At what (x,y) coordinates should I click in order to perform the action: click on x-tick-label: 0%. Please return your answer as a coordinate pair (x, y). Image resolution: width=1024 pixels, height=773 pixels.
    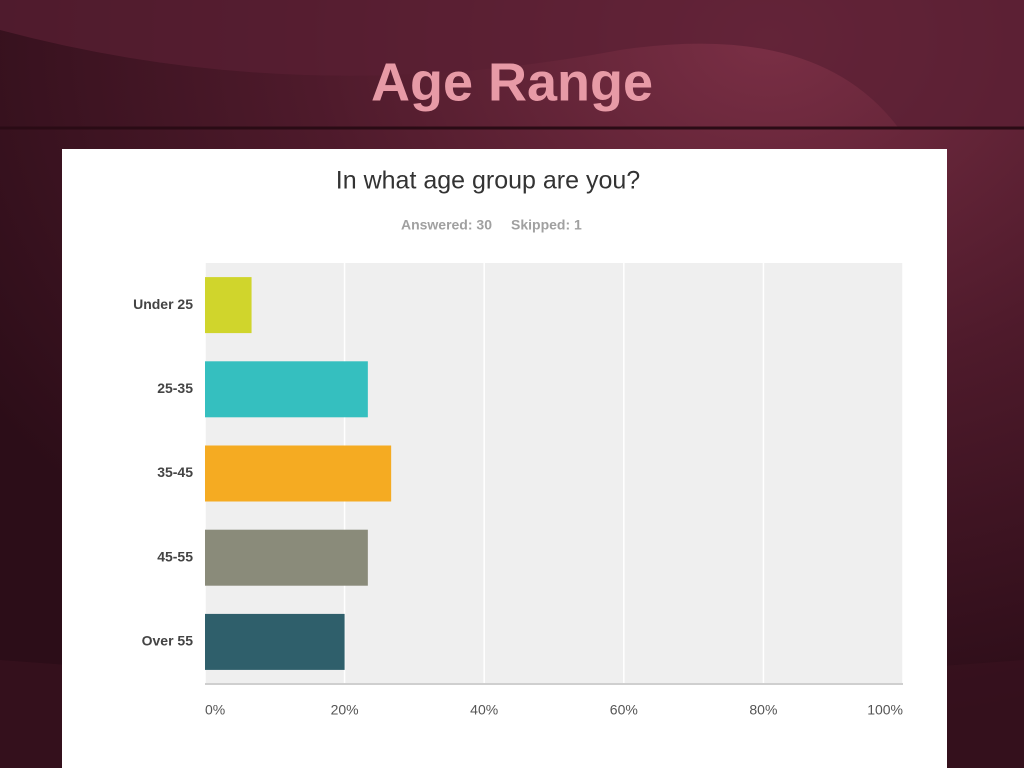
    Looking at the image, I should click on (215, 710).